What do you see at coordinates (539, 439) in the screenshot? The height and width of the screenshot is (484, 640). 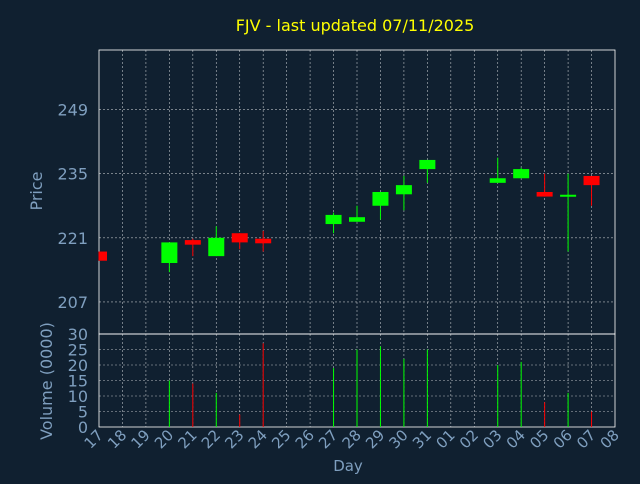 I see `x-tick-label: 05` at bounding box center [539, 439].